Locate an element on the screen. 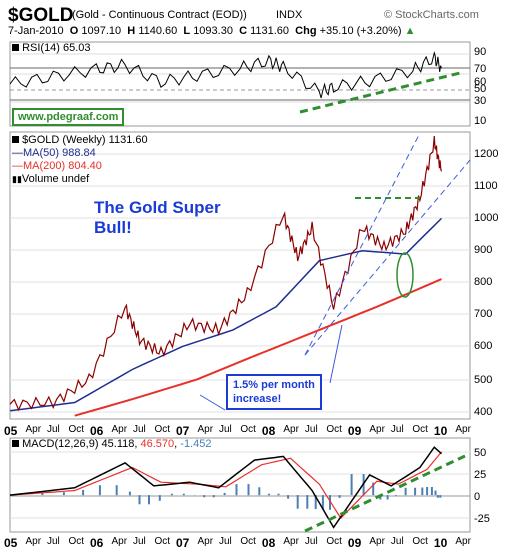 This screenshot has width=513, height=552. ma200-line-icon: — is located at coordinates (17, 166).